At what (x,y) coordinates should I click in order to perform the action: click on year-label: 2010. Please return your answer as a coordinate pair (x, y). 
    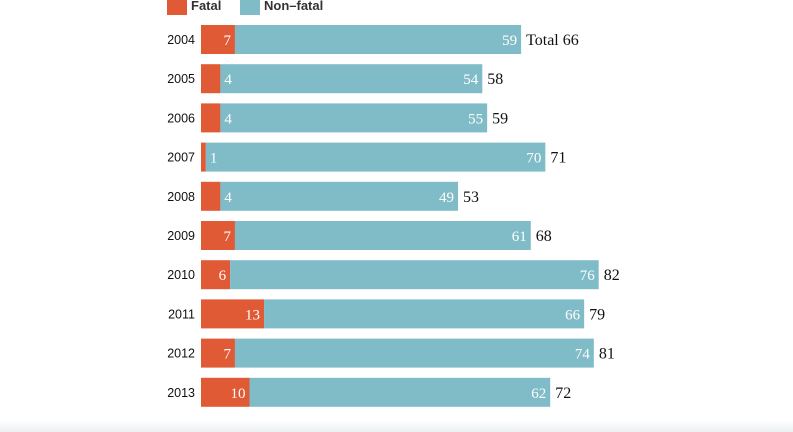
    Looking at the image, I should click on (181, 275).